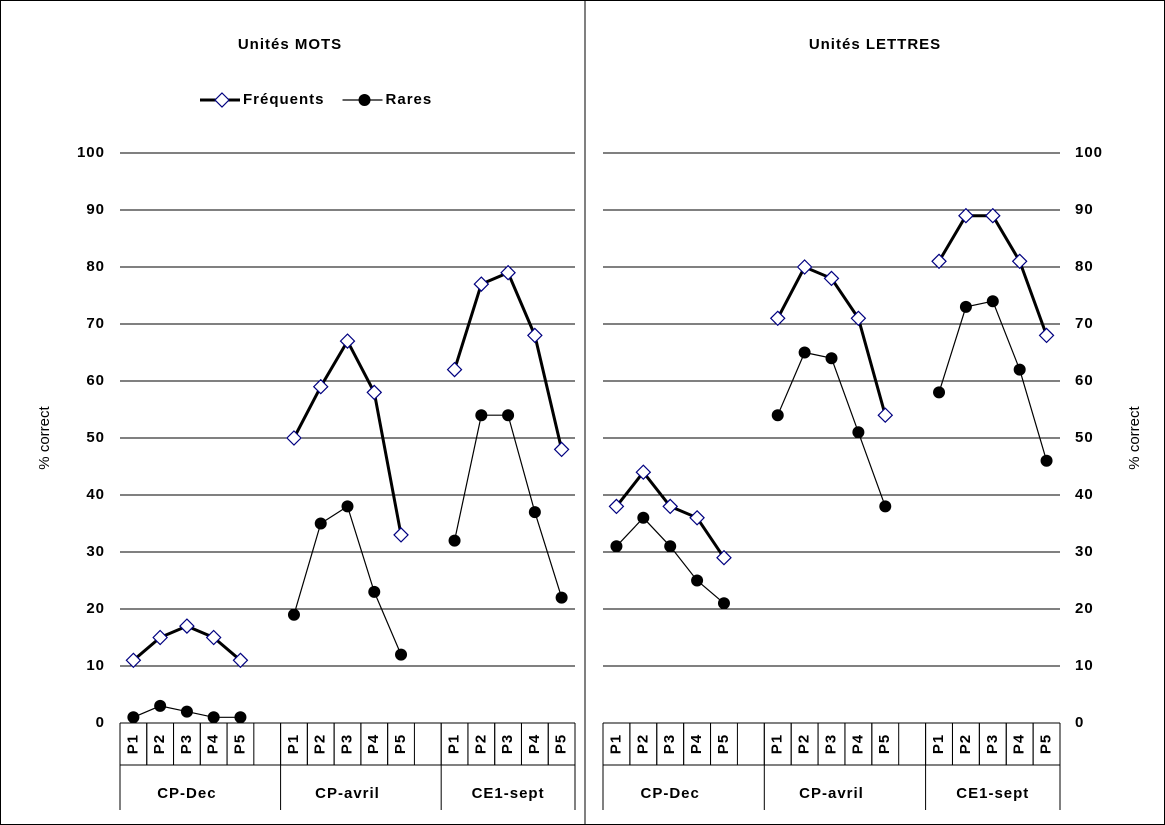 This screenshot has width=1165, height=825. Describe the element at coordinates (95, 608) in the screenshot. I see `y-tick-label: 20` at that location.